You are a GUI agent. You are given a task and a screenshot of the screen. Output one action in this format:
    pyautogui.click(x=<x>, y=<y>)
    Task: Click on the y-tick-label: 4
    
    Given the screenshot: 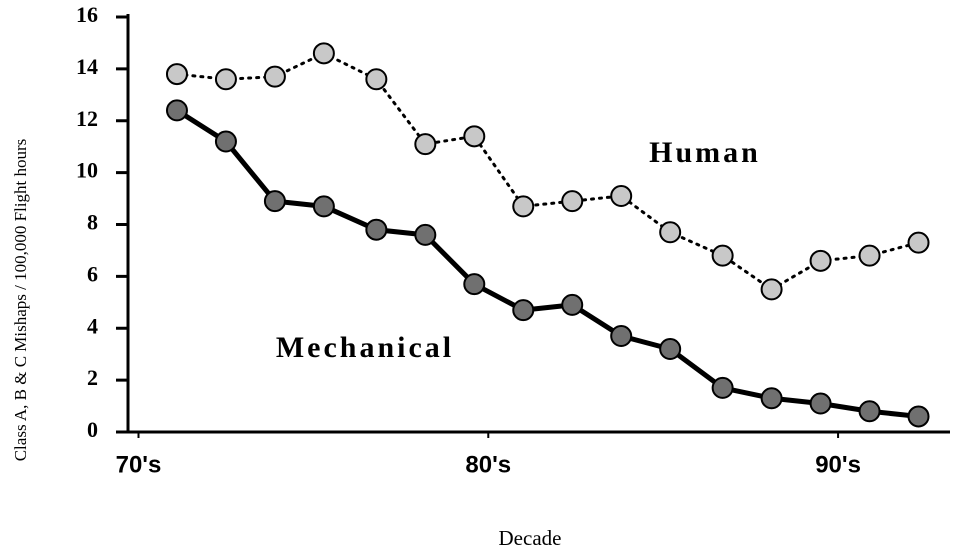 What is the action you would take?
    pyautogui.click(x=92, y=325)
    